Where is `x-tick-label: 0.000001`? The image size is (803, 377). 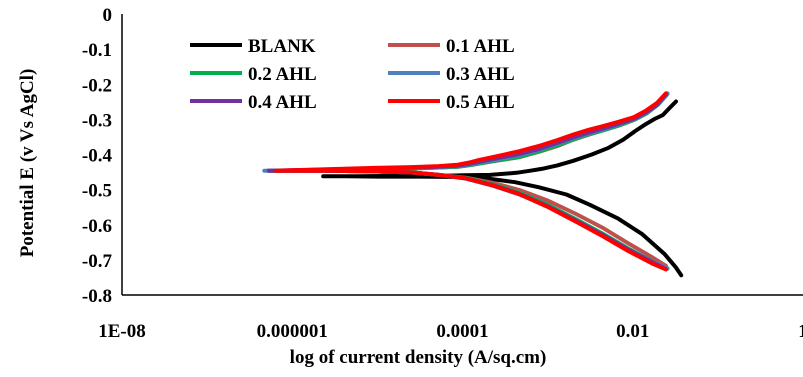 x-tick-label: 0.000001 is located at coordinates (292, 331).